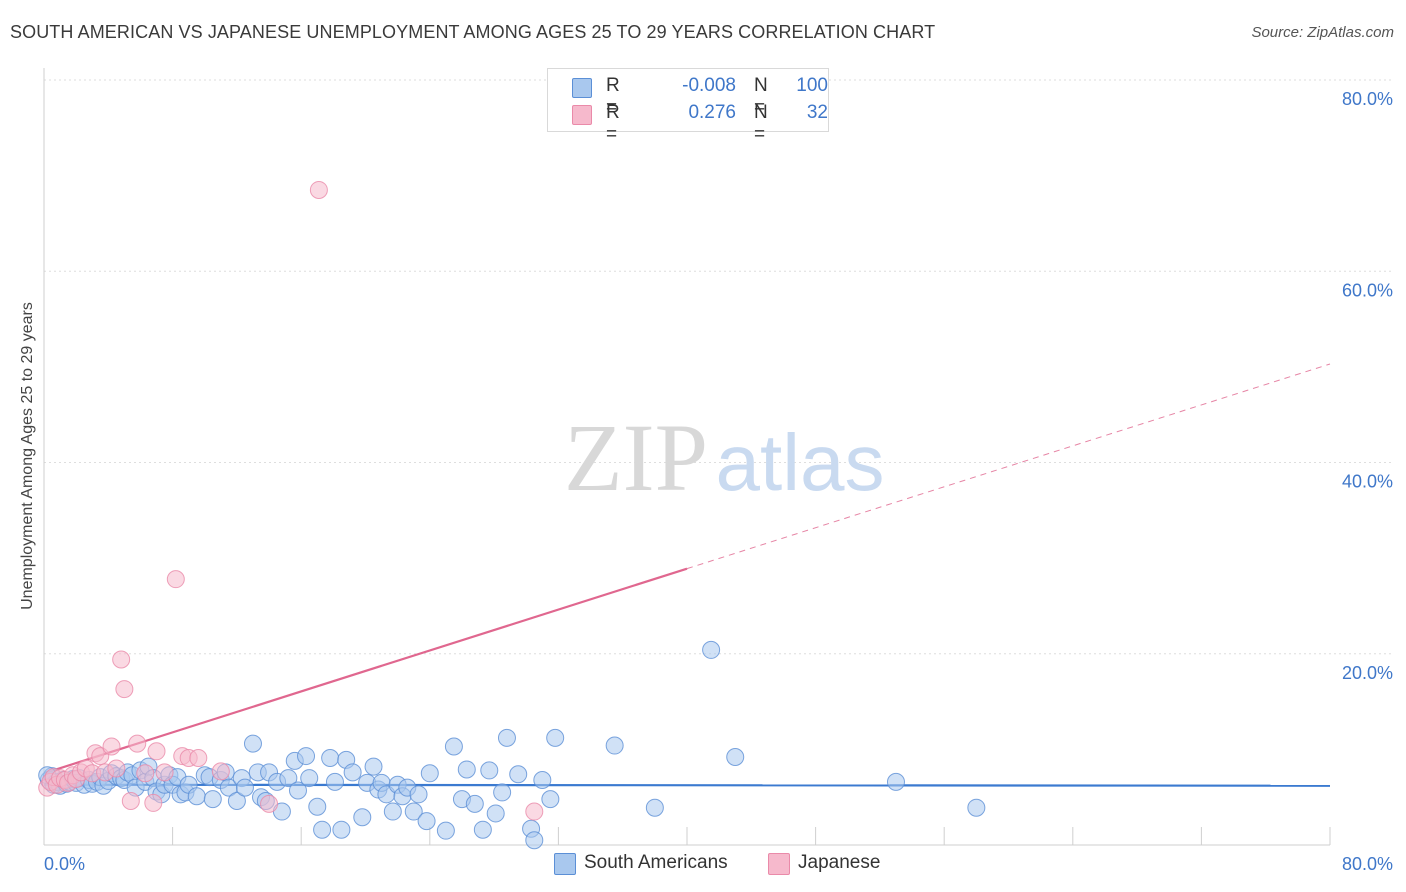 This screenshot has width=1406, height=892. Describe the element at coordinates (800, 462) in the screenshot. I see `watermark-atlas: atlas` at that location.